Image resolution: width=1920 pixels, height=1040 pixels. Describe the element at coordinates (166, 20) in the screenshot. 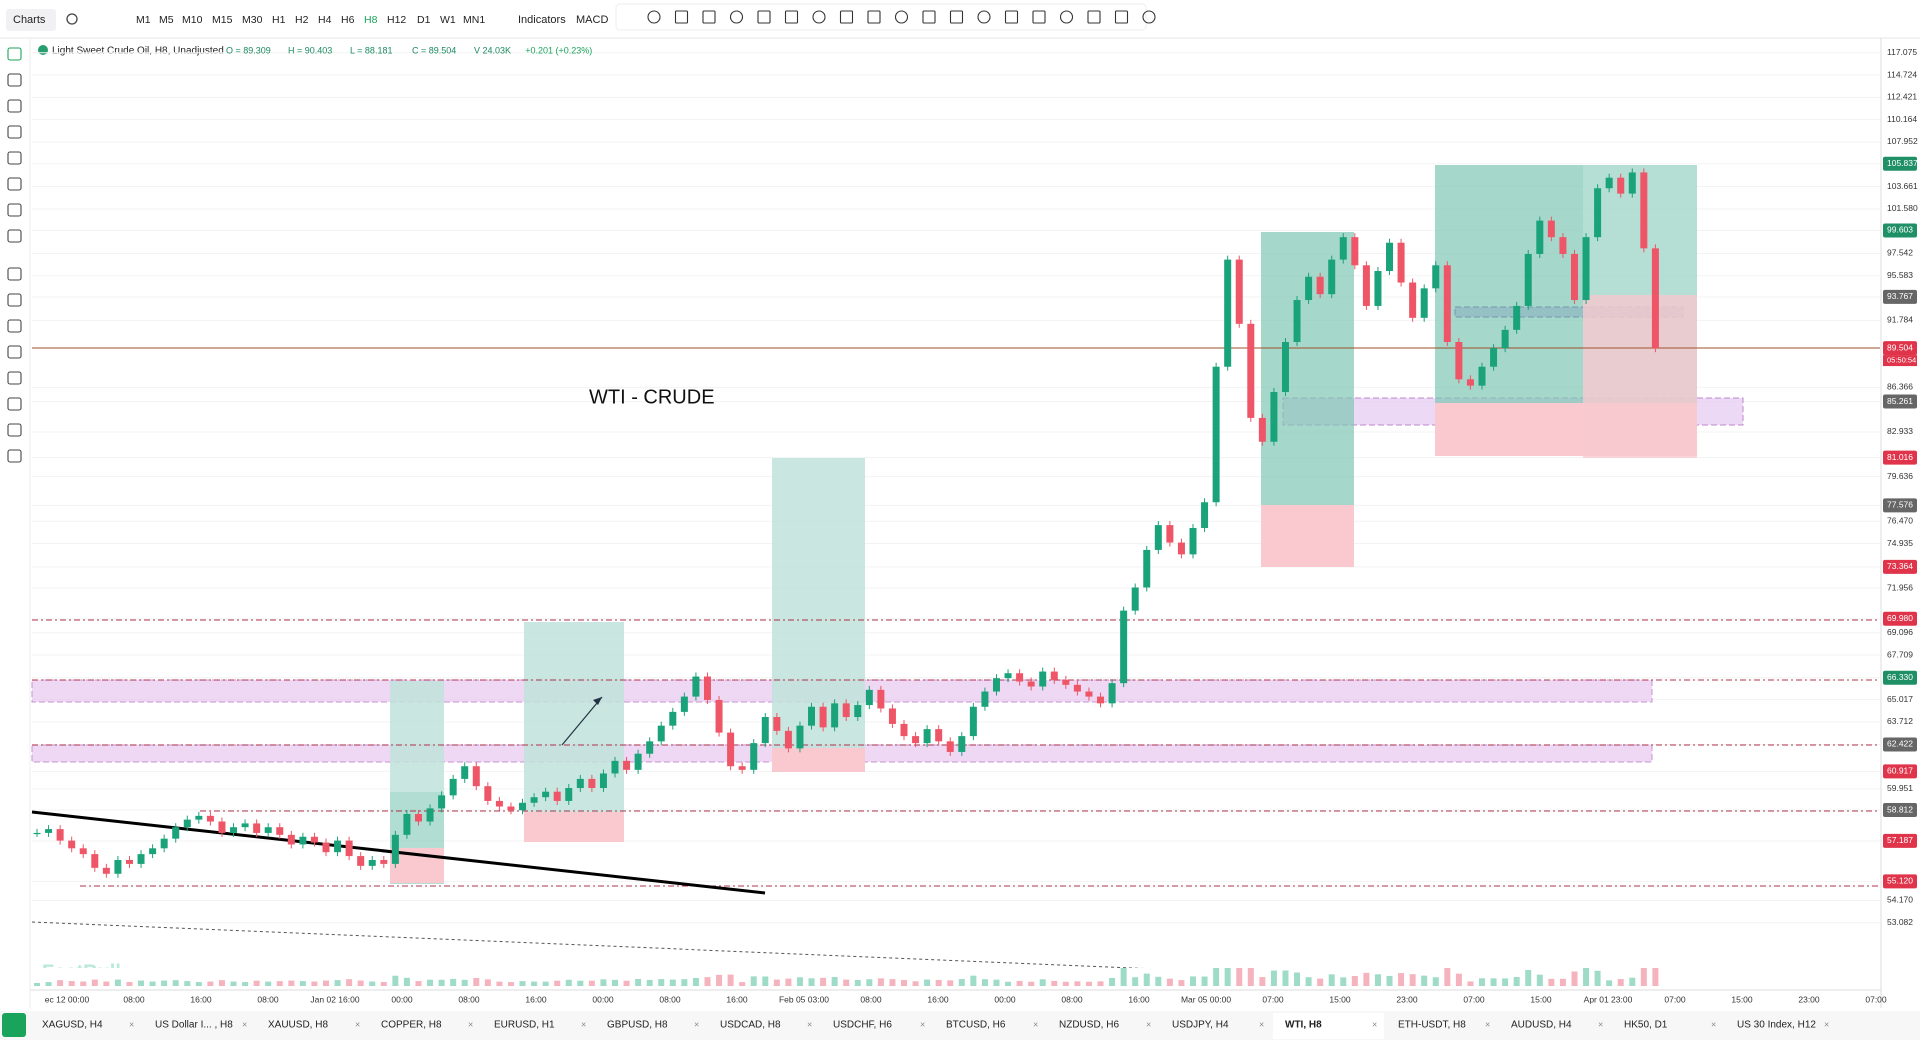

I see `timeframe: M5` at that location.